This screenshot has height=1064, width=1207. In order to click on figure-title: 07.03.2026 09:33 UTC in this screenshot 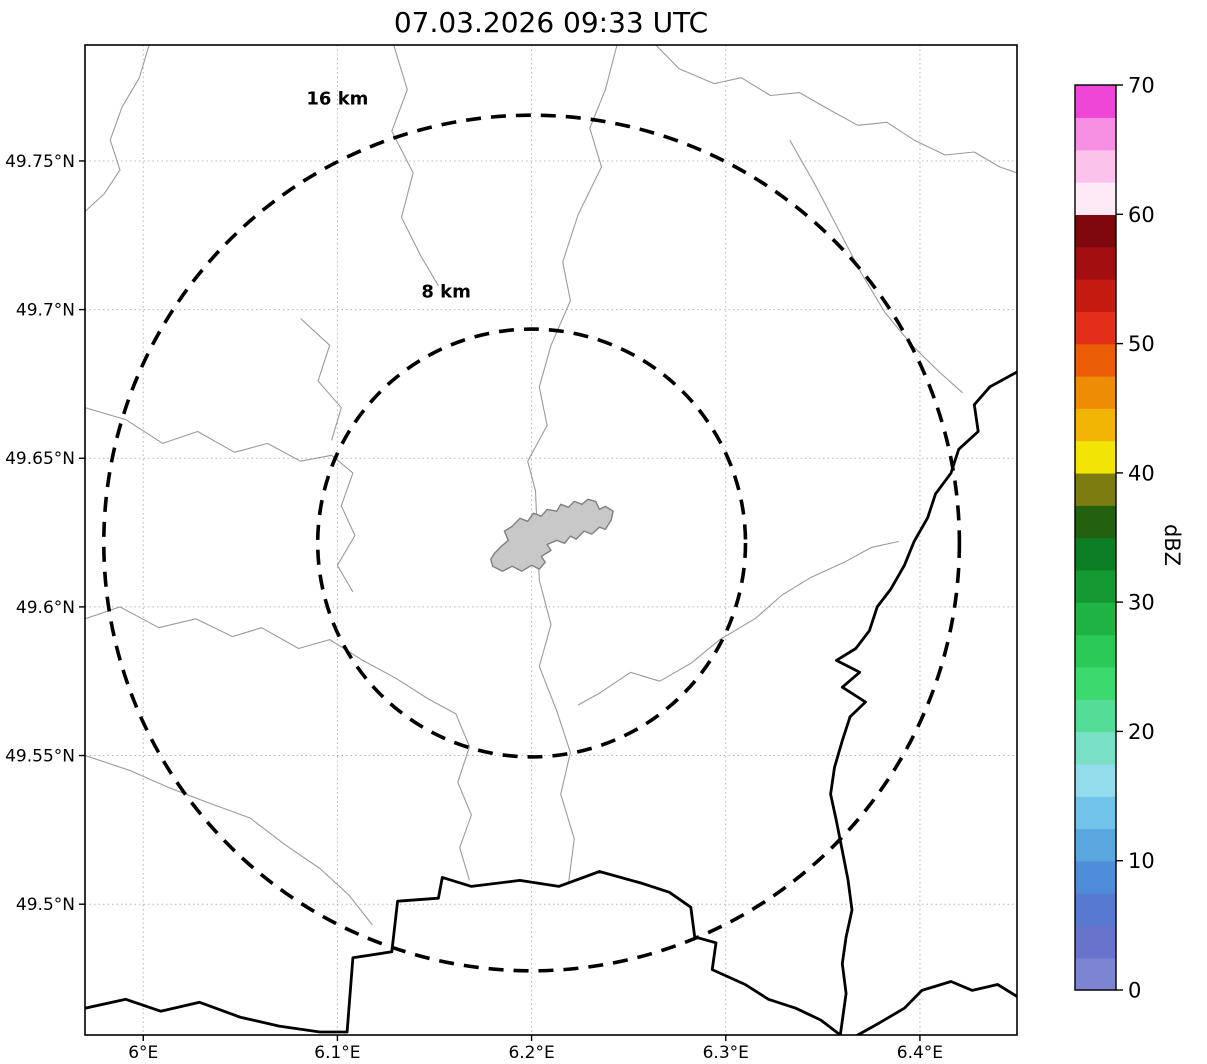, I will do `click(551, 22)`.